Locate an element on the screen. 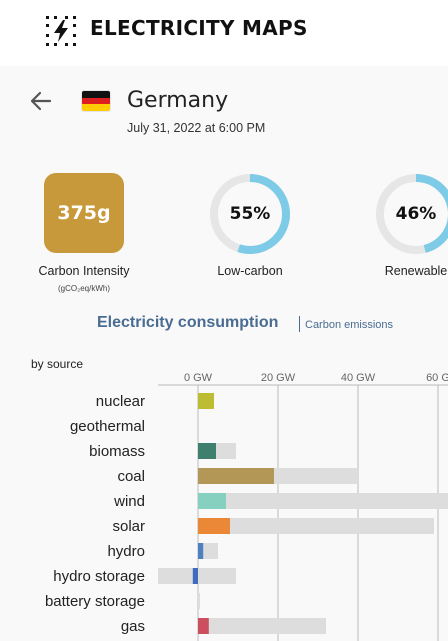 The width and height of the screenshot is (448, 641). category-label: geothermal is located at coordinates (107, 426).